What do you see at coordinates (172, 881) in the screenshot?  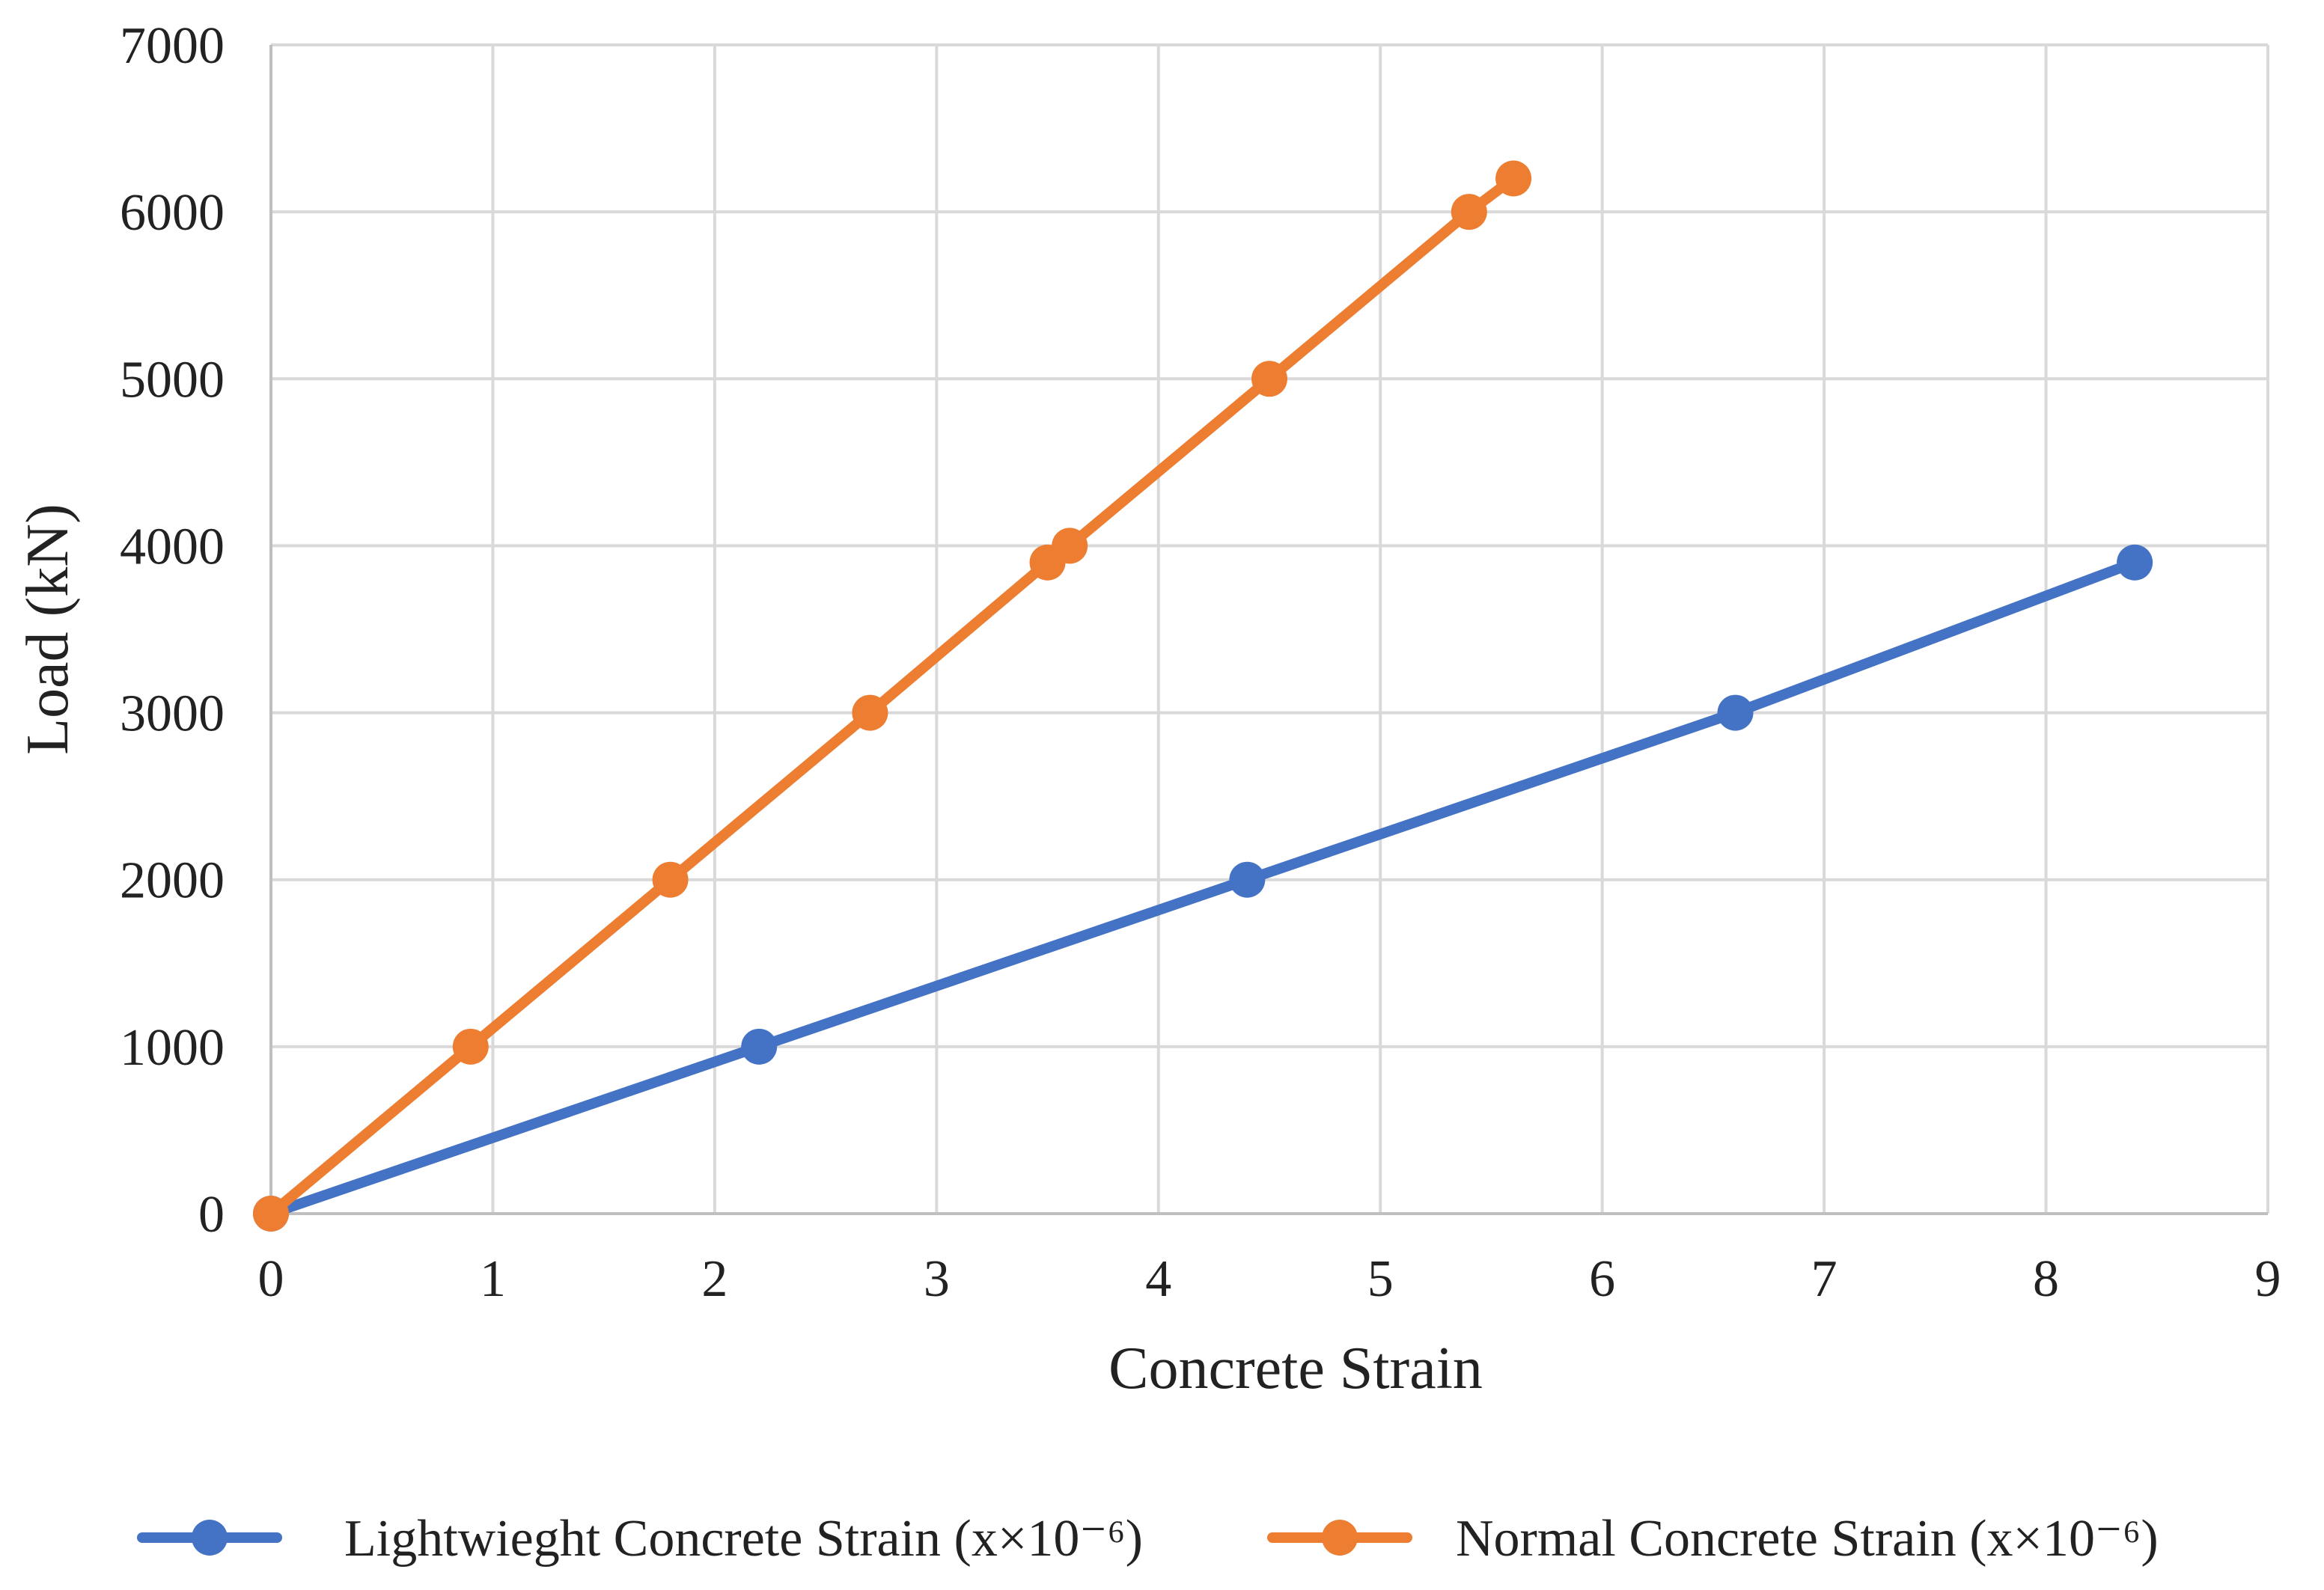 I see `y-tick-label: 2000` at bounding box center [172, 881].